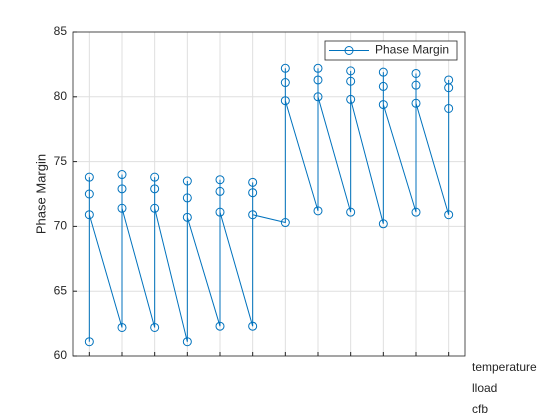 The height and width of the screenshot is (420, 560). What do you see at coordinates (504, 367) in the screenshot?
I see `group-row-label: temperature` at bounding box center [504, 367].